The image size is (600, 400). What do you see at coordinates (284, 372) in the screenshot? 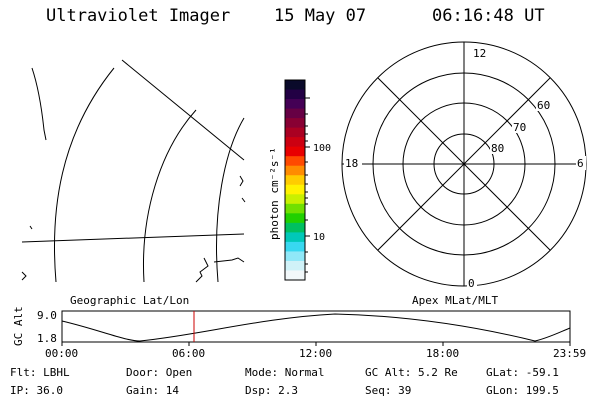
I see `mode-status: Mode: Normal` at bounding box center [284, 372].